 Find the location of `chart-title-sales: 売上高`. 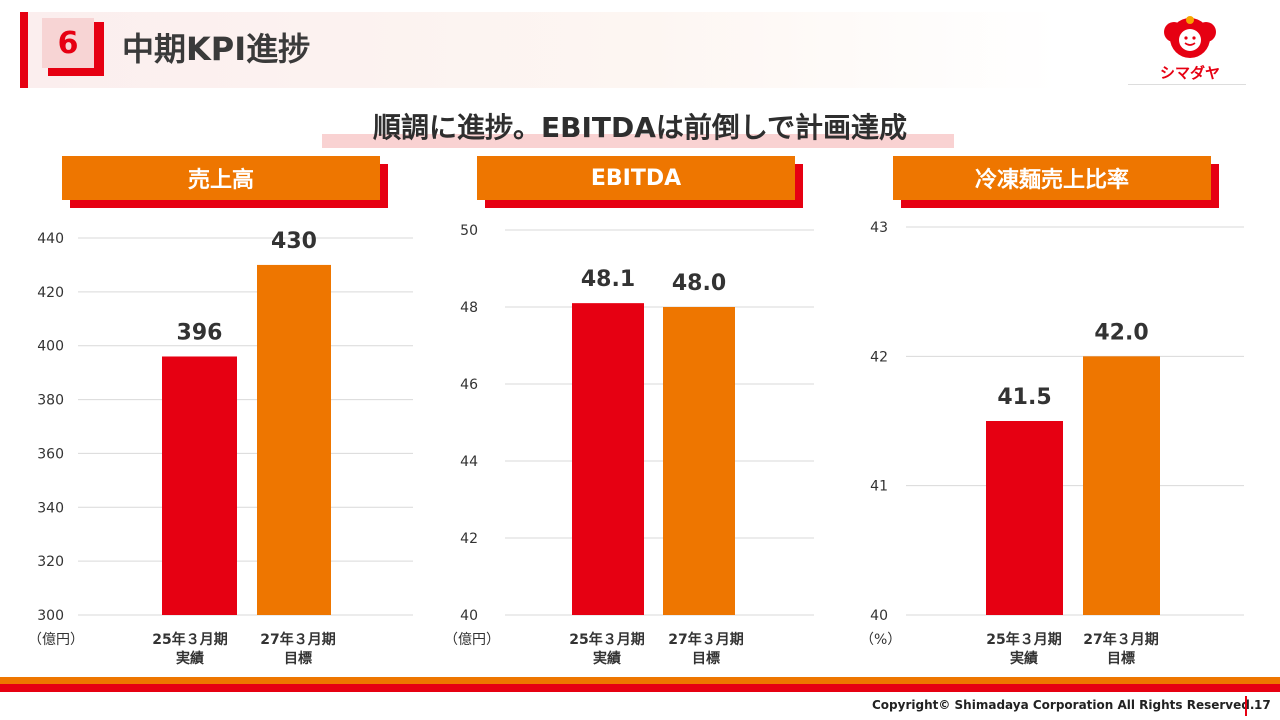

chart-title-sales: 売上高 is located at coordinates (221, 178).